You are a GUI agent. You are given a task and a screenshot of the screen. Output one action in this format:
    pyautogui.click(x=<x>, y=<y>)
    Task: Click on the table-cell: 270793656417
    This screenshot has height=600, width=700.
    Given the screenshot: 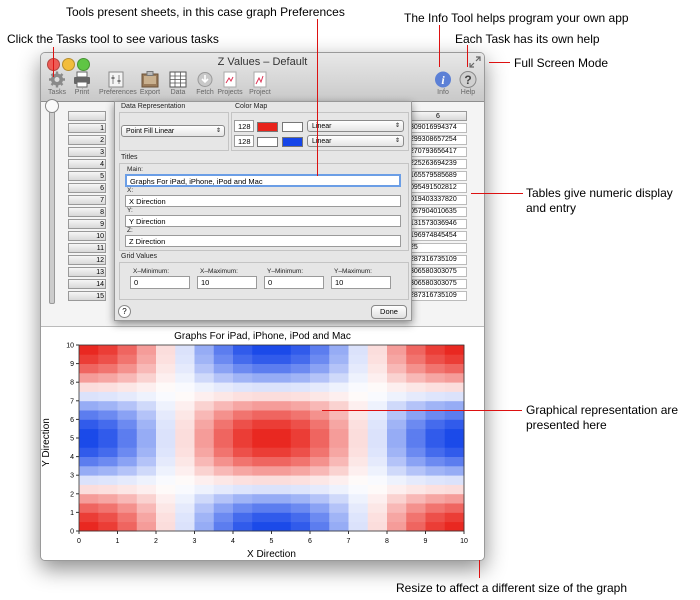 What is the action you would take?
    pyautogui.click(x=438, y=152)
    